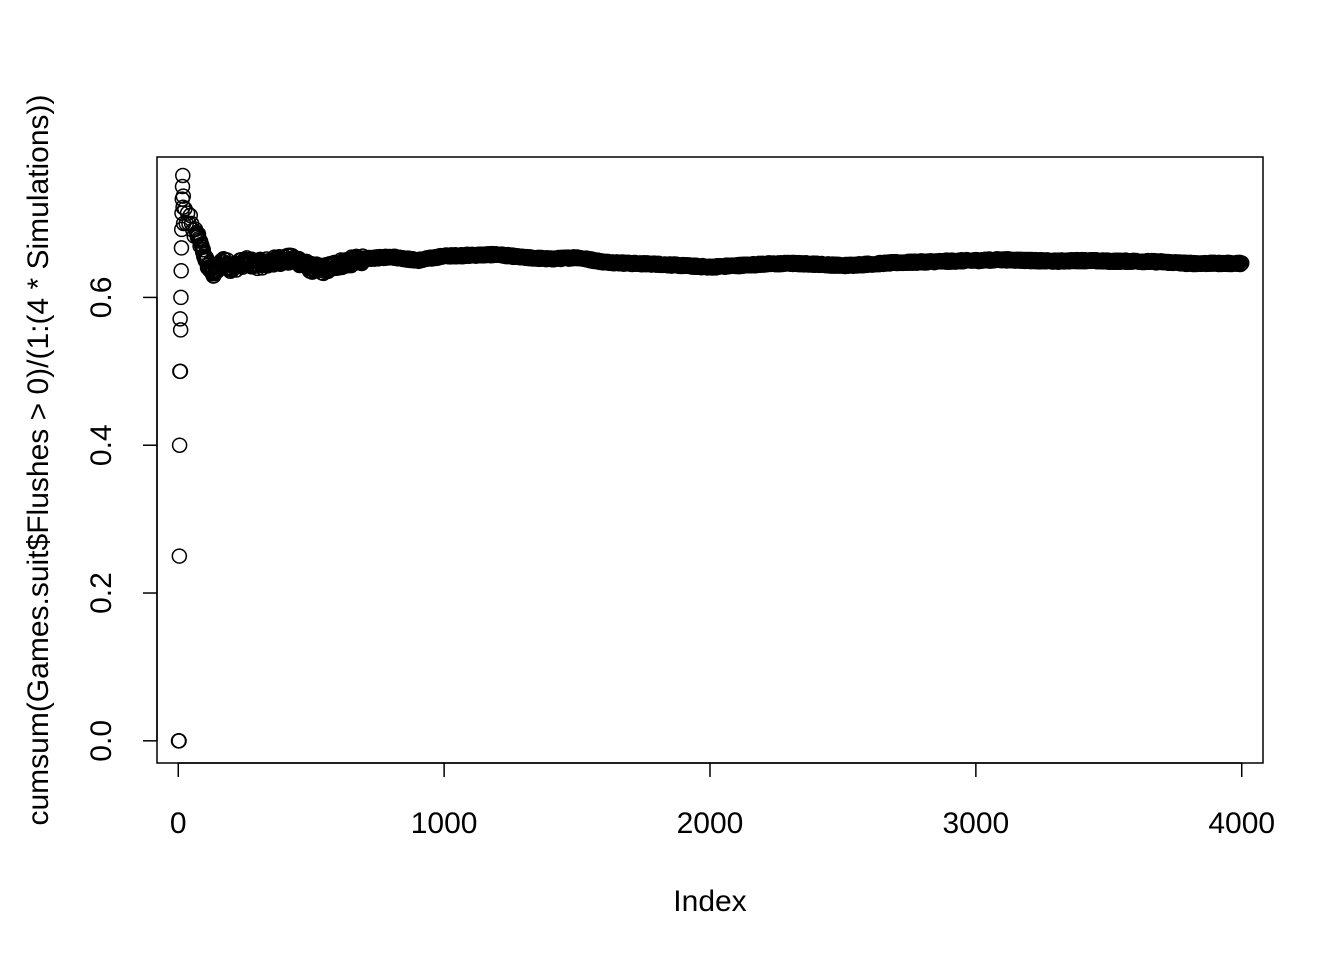 This screenshot has height=960, width=1344. Describe the element at coordinates (121, 519) in the screenshot. I see `y-axis: 0.0 0.2 0.4 0.6` at that location.